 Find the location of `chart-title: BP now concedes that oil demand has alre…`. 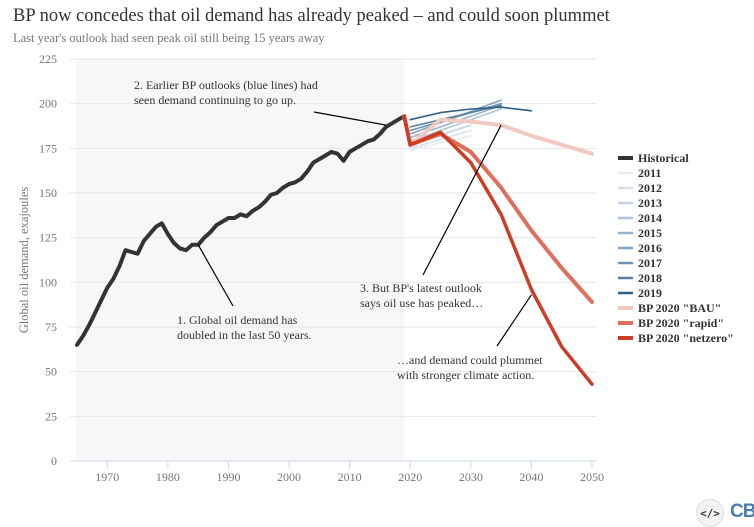

chart-title: BP now concedes that oil demand has alre… is located at coordinates (311, 16).